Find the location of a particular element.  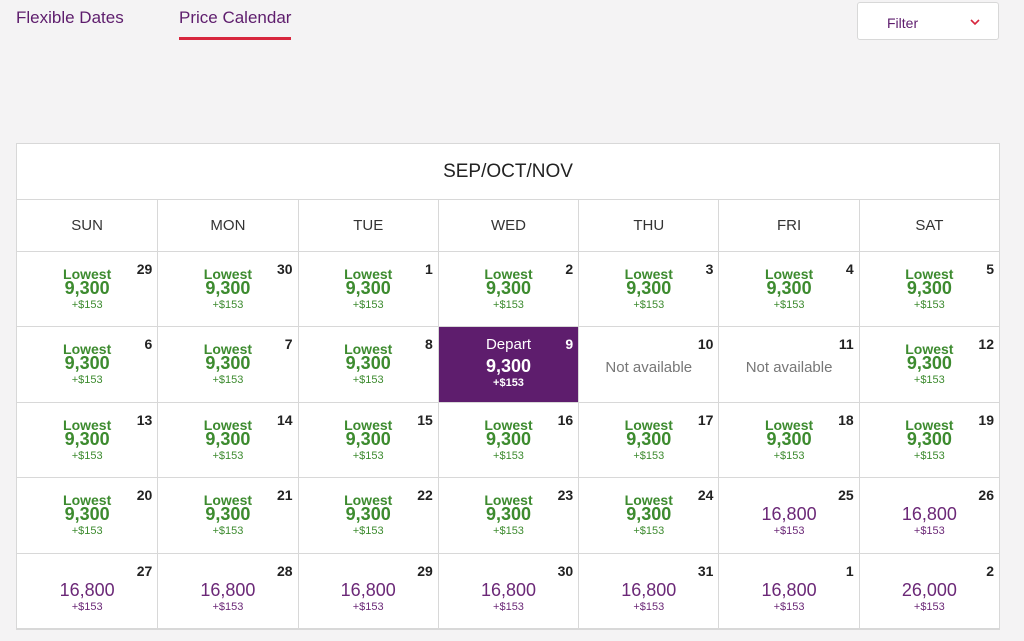

day-cell: 6 Lowest 9,300 +$153 is located at coordinates (87, 365).